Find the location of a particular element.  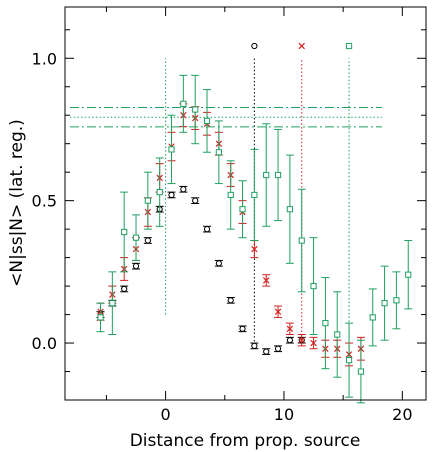

marker-legend is located at coordinates (302, 46).